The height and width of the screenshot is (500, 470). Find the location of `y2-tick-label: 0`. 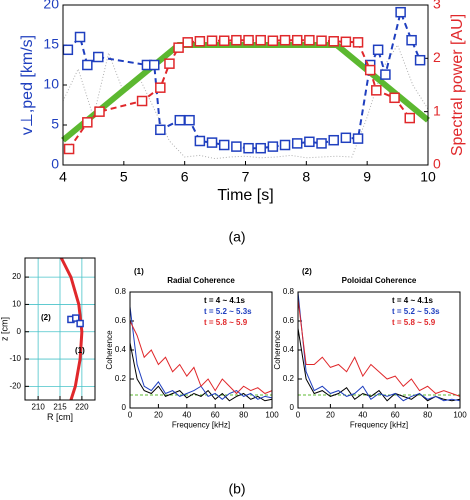

y2-tick-label: 0 is located at coordinates (437, 164).